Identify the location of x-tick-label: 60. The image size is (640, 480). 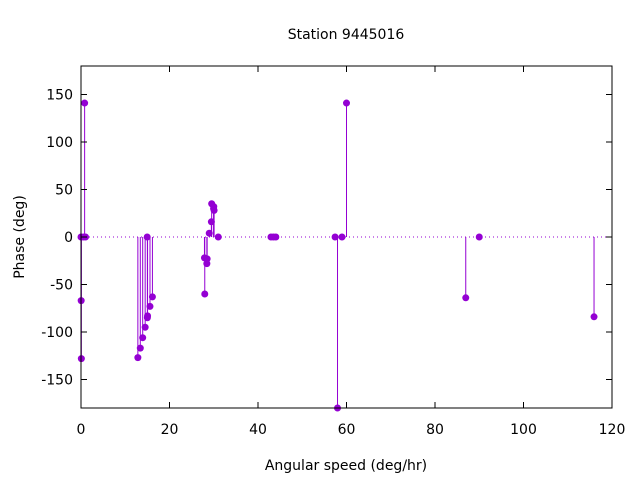
(347, 430).